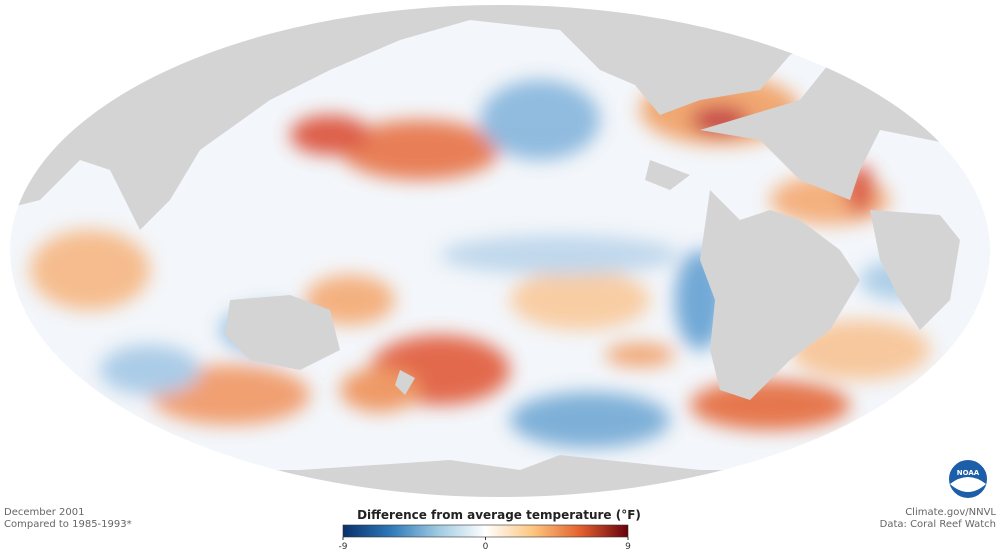 Image resolution: width=1000 pixels, height=555 pixels. I want to click on credit-label: Climate.gov/NNVL, so click(950, 512).